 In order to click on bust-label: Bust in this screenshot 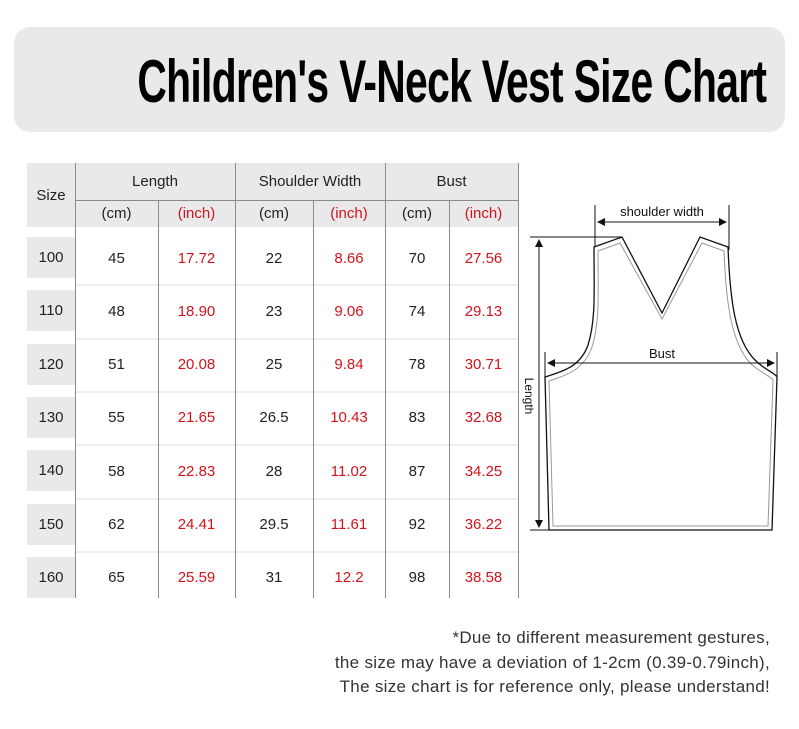, I will do `click(662, 353)`.